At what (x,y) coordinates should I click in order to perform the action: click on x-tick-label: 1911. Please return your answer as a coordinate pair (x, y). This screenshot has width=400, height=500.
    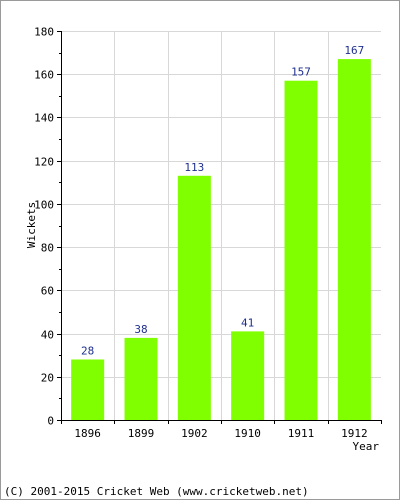
    Looking at the image, I should click on (301, 433).